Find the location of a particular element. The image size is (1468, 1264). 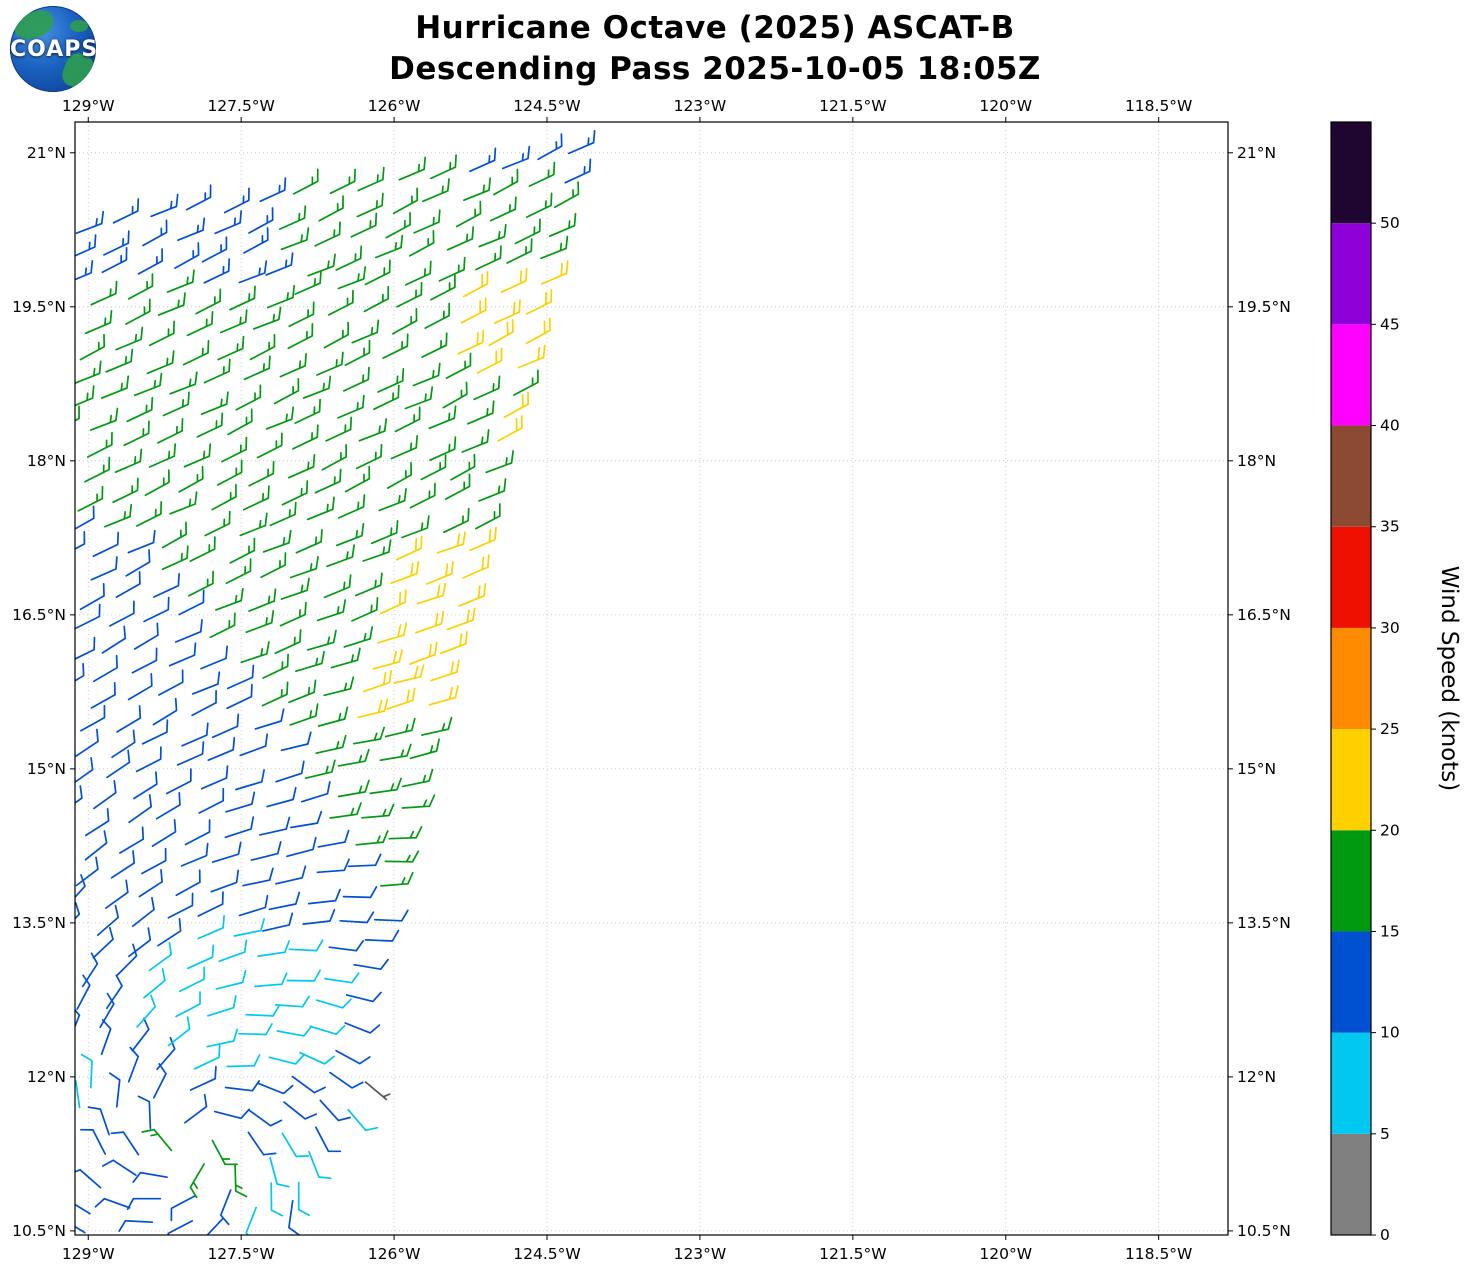

colorbar-tick-label: 10 is located at coordinates (1390, 1033).